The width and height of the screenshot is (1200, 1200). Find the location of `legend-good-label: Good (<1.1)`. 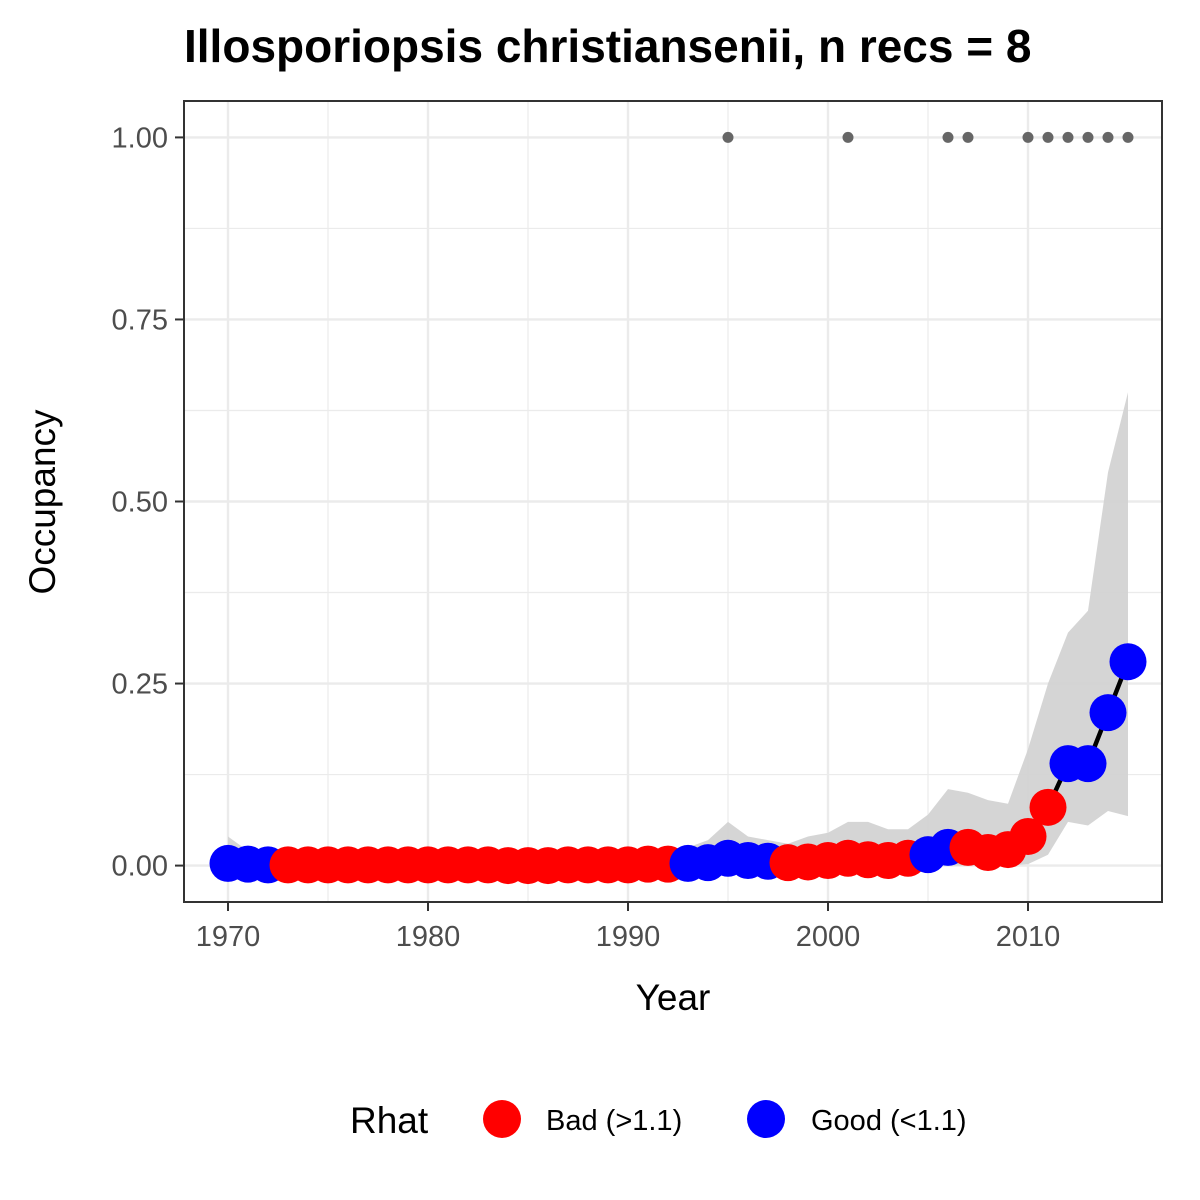

legend-good-label: Good (<1.1) is located at coordinates (889, 1121).